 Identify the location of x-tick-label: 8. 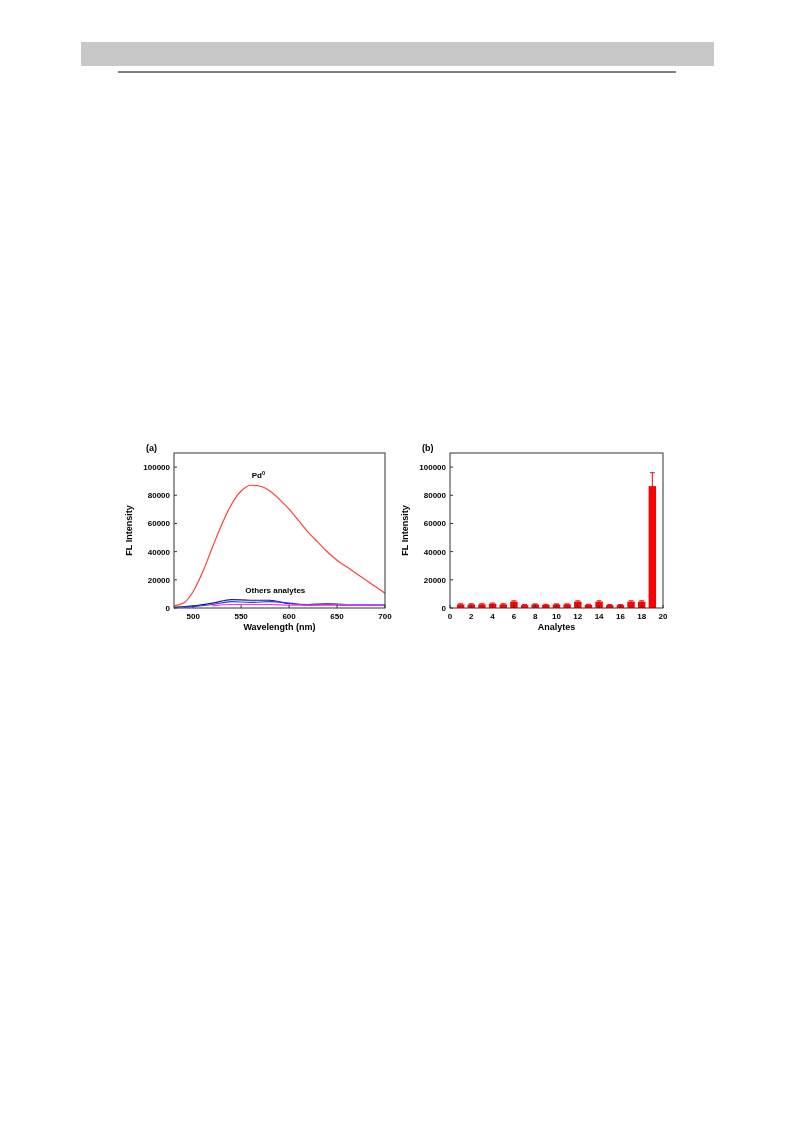
(535, 616).